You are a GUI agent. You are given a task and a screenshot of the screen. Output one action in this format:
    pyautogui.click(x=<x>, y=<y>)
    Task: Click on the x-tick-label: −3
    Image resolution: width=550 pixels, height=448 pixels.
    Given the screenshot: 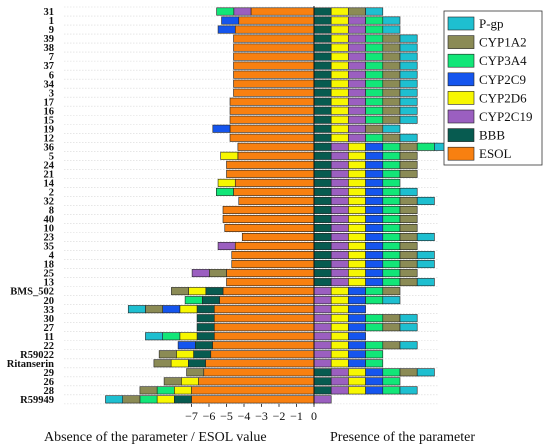 What is the action you would take?
    pyautogui.click(x=261, y=416)
    